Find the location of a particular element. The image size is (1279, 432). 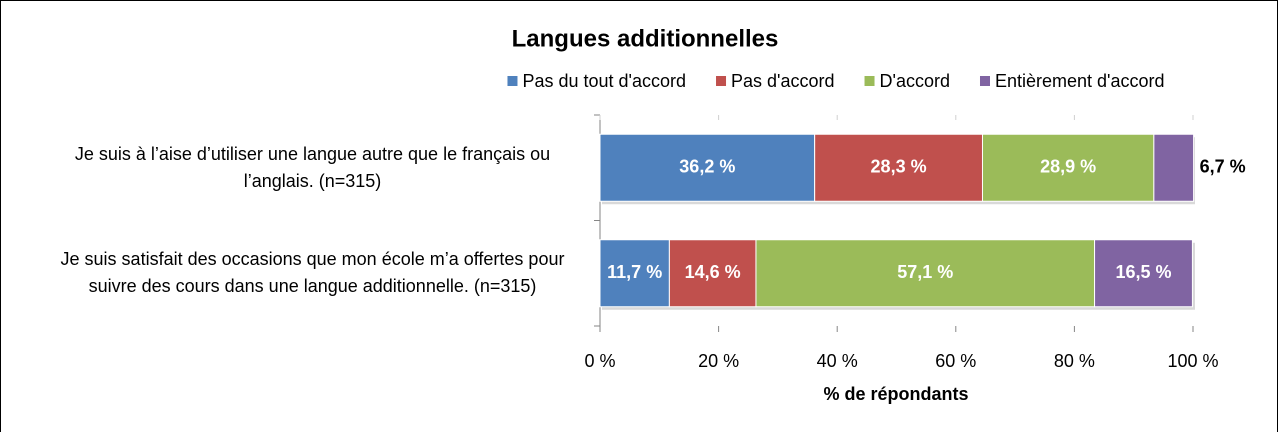

value-label: 11,7 % is located at coordinates (634, 272).